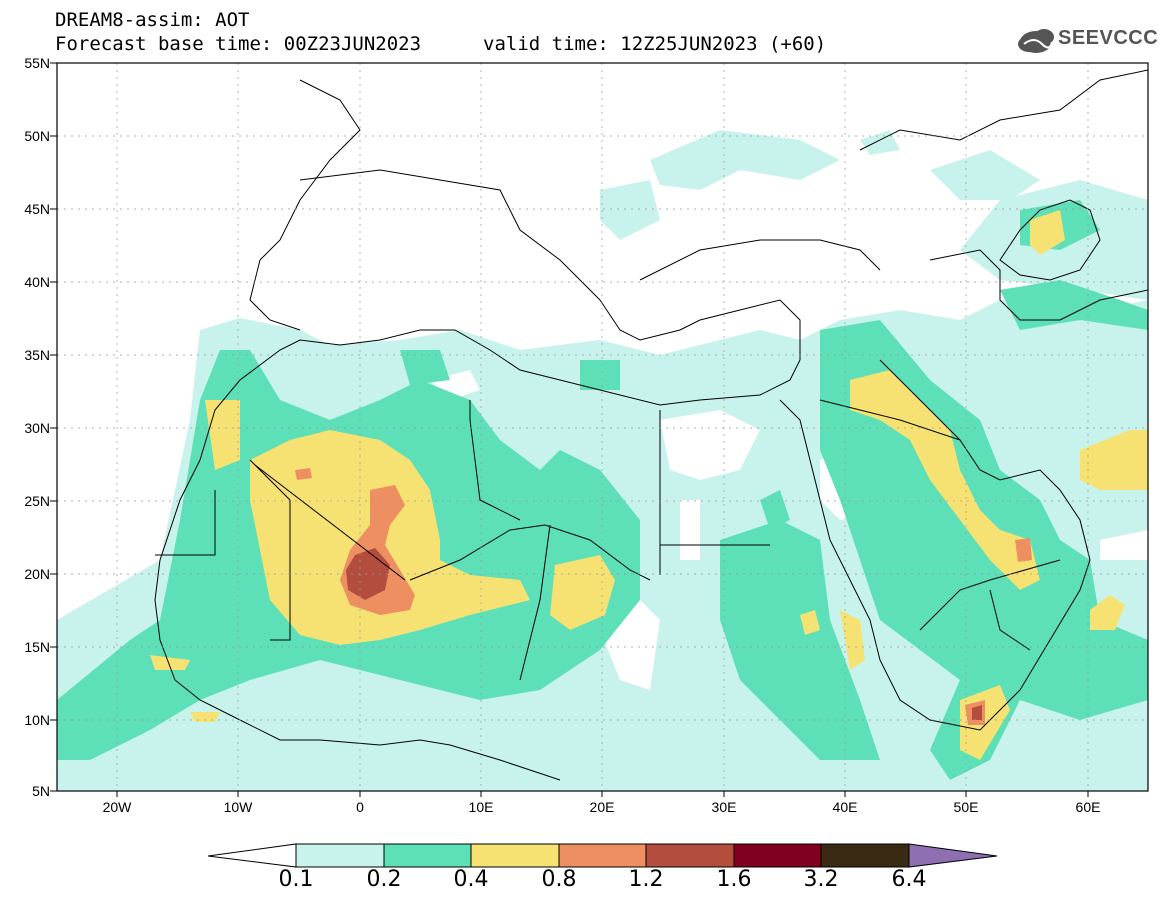  What do you see at coordinates (966, 807) in the screenshot?
I see `lon-label: 50E` at bounding box center [966, 807].